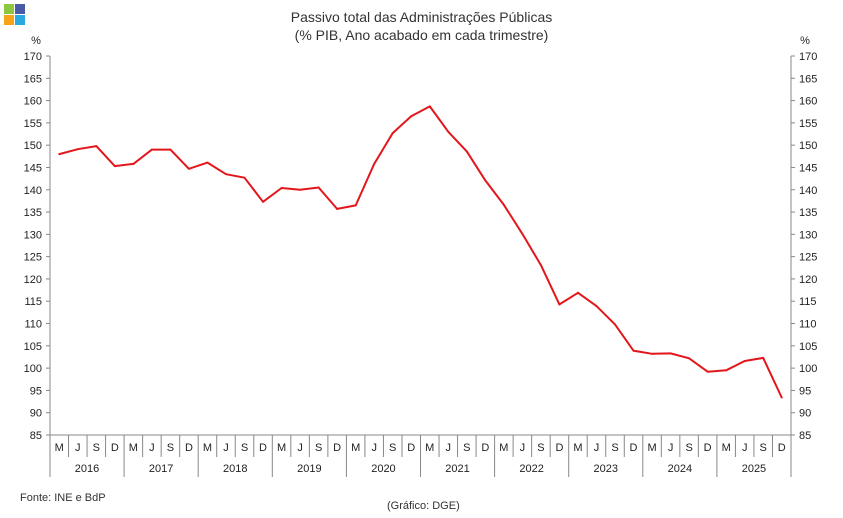 This screenshot has width=843, height=518. What do you see at coordinates (808, 280) in the screenshot?
I see `y-tick-label-right: 120` at bounding box center [808, 280].